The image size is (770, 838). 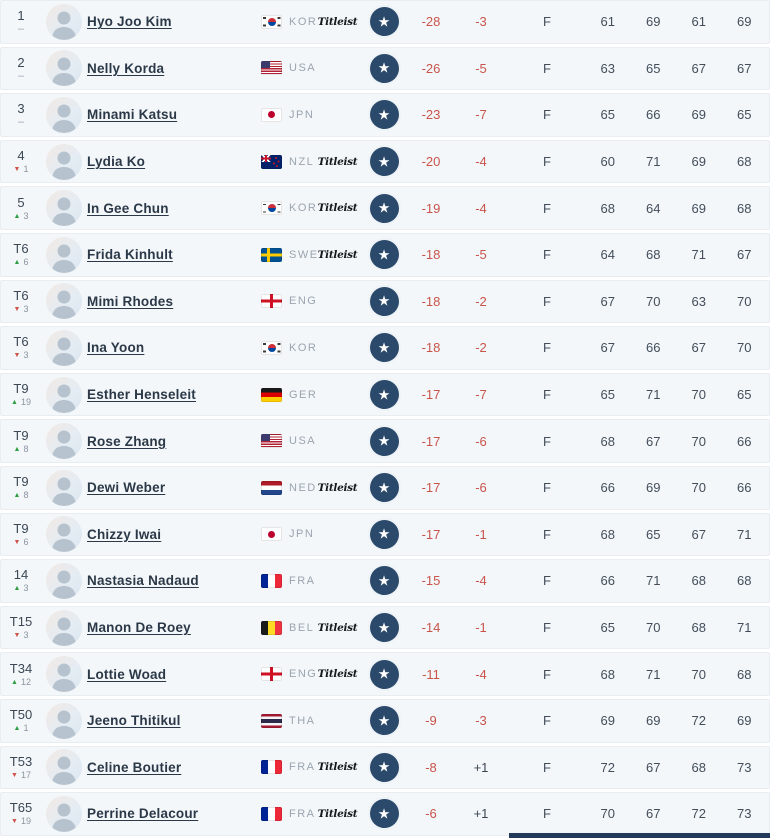 I want to click on round1-cell: 68, so click(x=608, y=534).